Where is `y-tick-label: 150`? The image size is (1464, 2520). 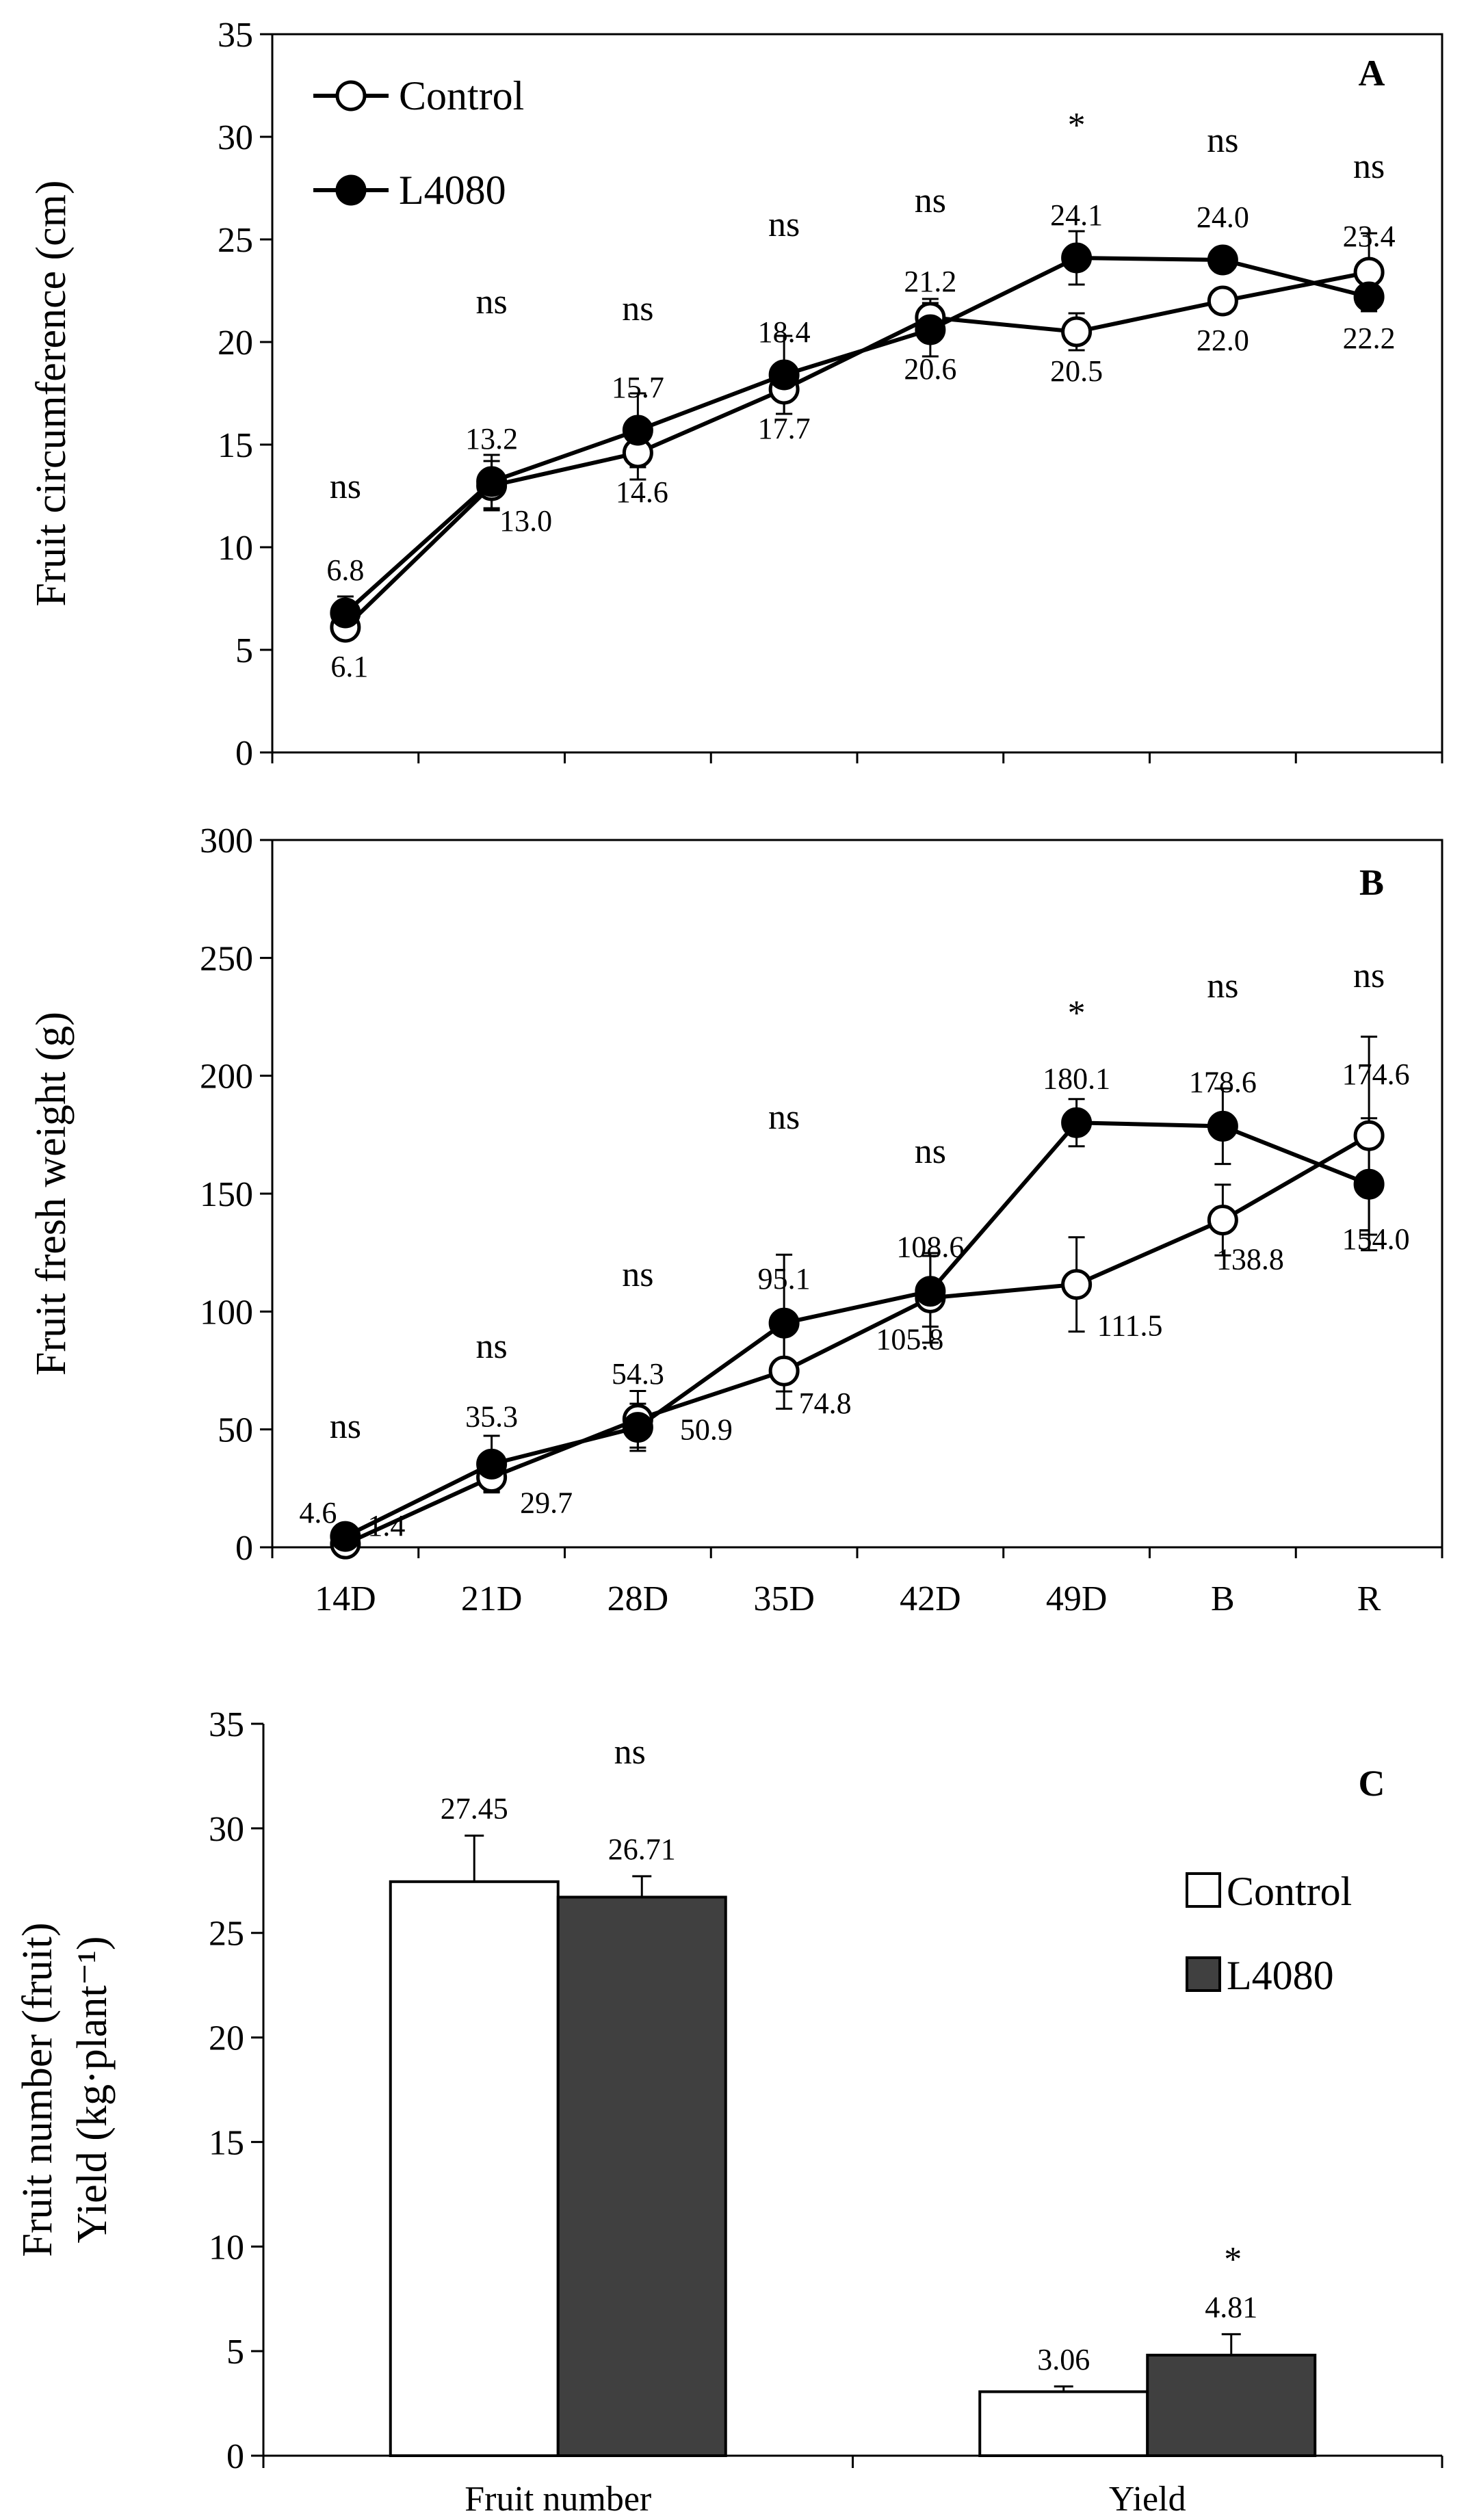 y-tick-label: 150 is located at coordinates (226, 1194).